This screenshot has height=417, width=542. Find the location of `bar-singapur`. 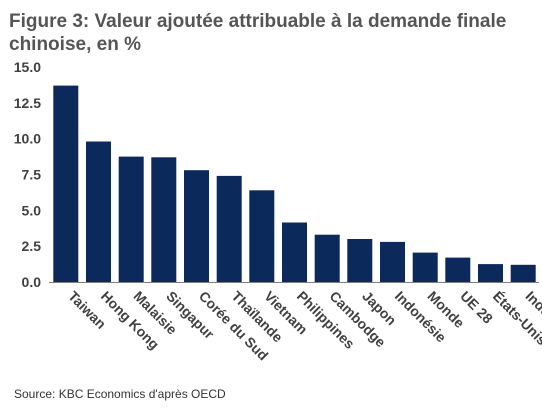

bar-singapur is located at coordinates (164, 219).